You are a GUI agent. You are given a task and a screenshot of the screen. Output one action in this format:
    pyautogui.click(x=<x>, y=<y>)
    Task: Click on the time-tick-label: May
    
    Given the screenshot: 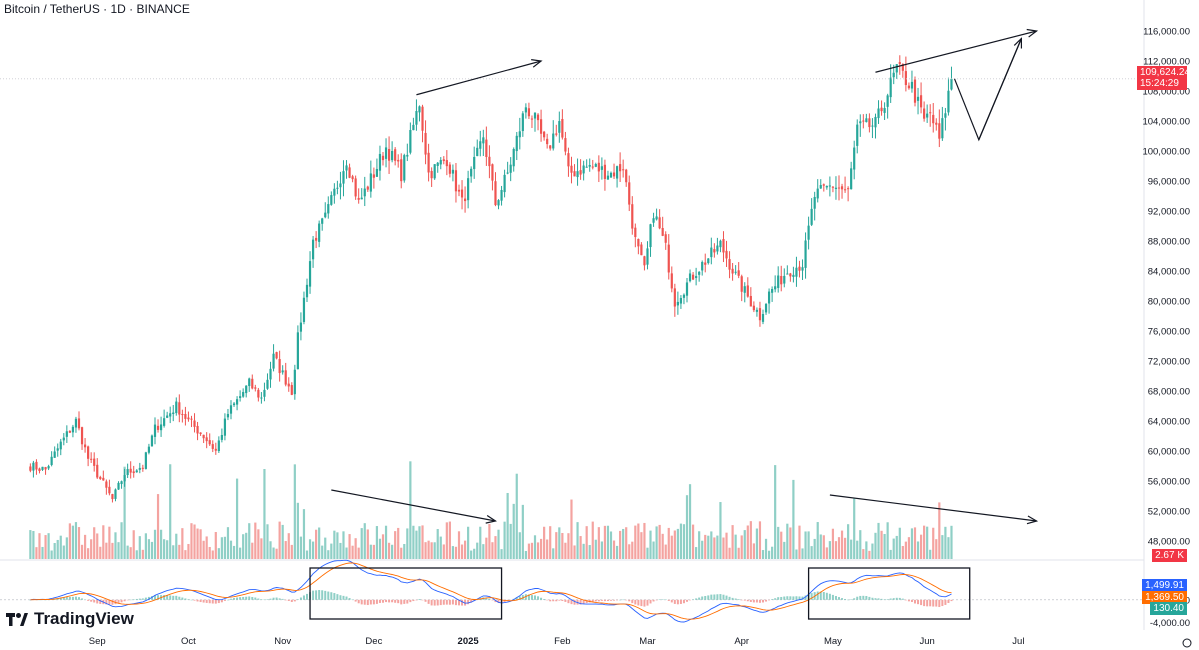 What is the action you would take?
    pyautogui.click(x=833, y=641)
    